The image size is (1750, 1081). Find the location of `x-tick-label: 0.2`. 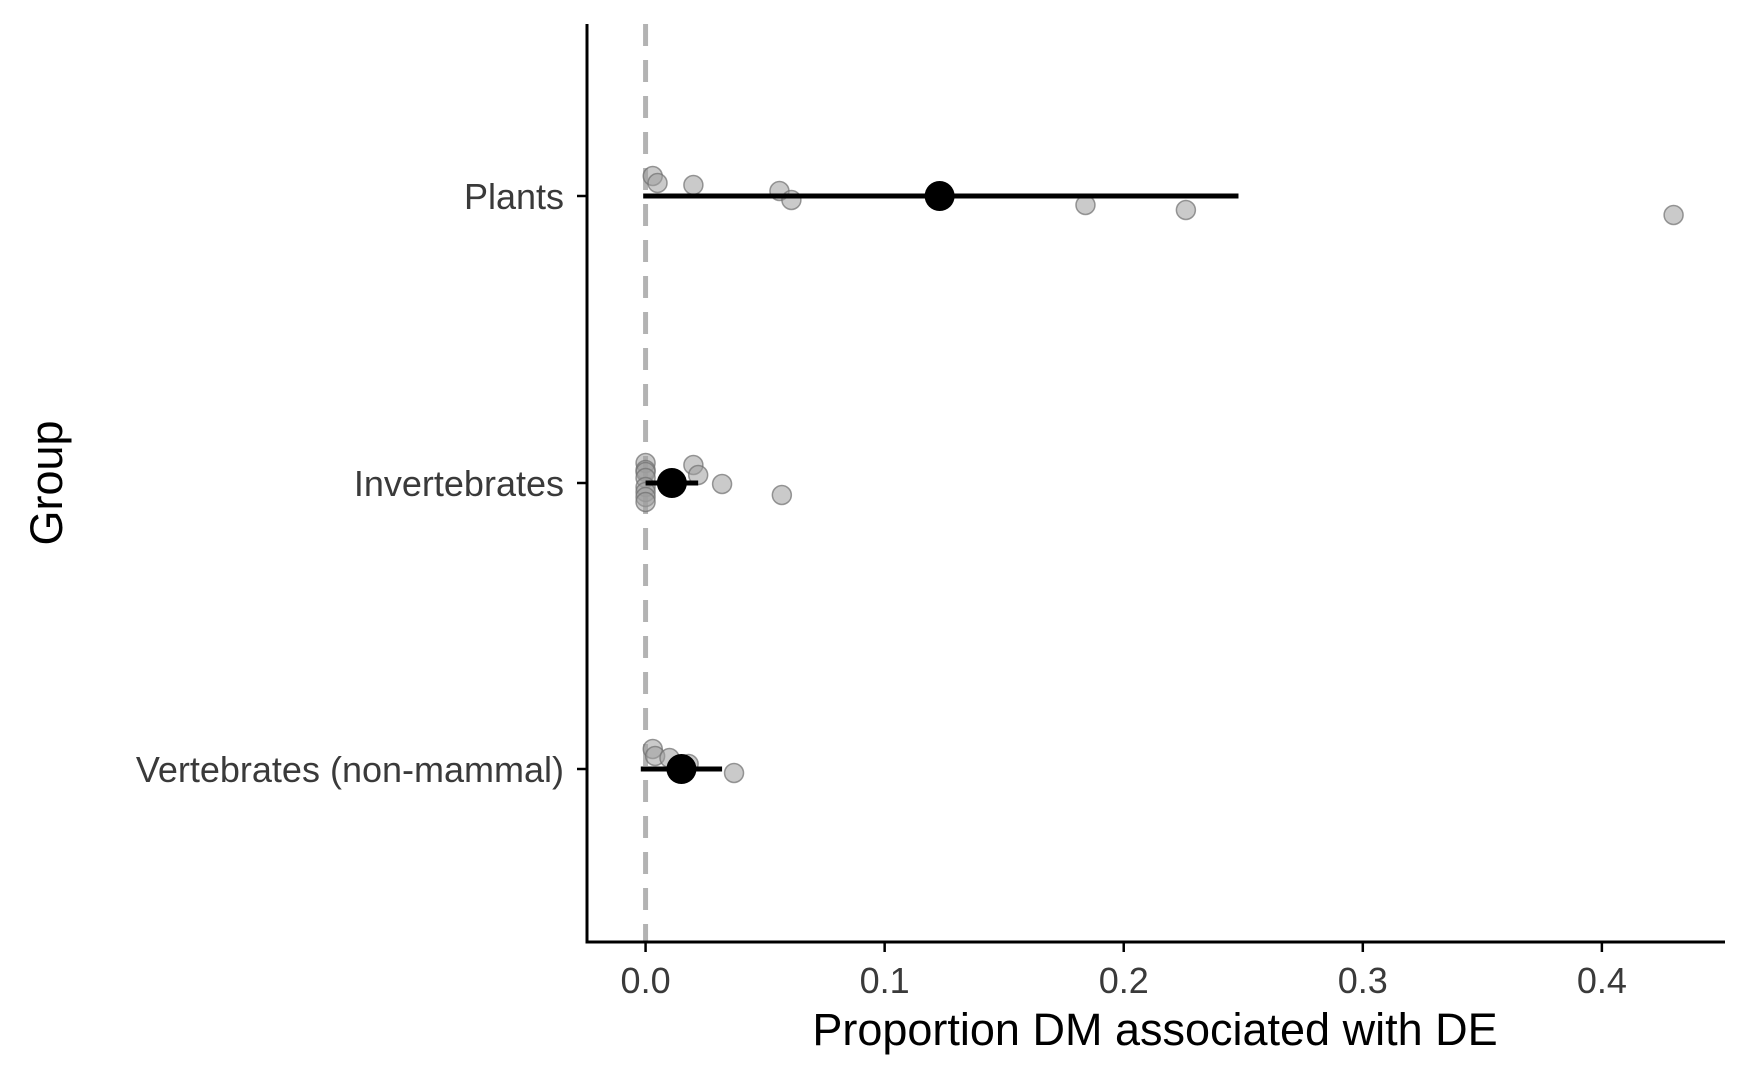

x-tick-label: 0.2 is located at coordinates (1124, 980).